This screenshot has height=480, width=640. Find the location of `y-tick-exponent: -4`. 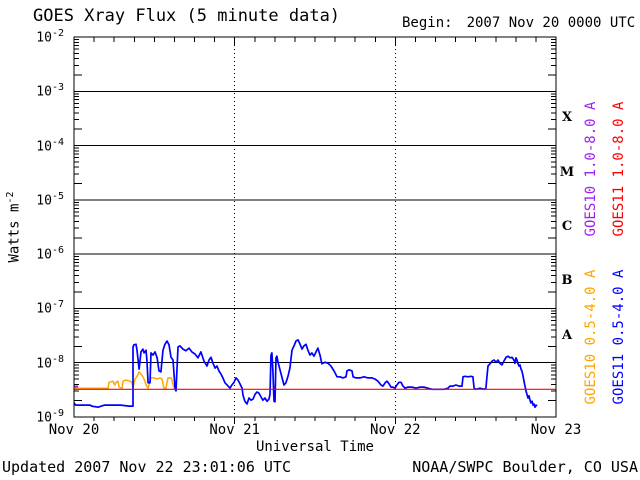

y-tick-exponent: -4 is located at coordinates (57, 142).